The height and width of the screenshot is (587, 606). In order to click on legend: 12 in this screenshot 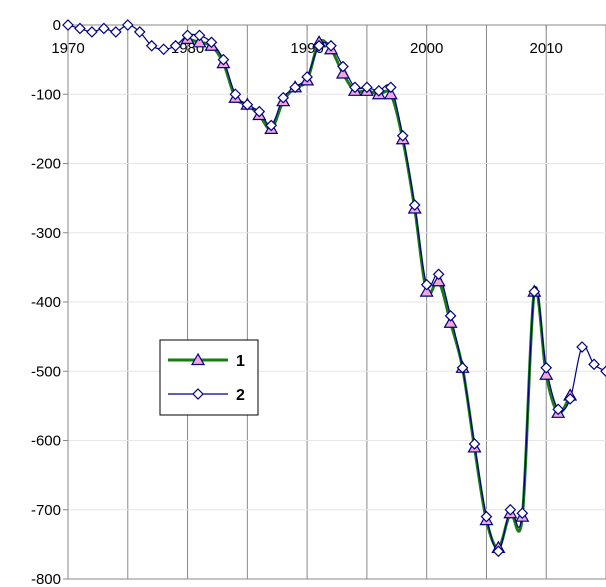, I will do `click(209, 377)`.